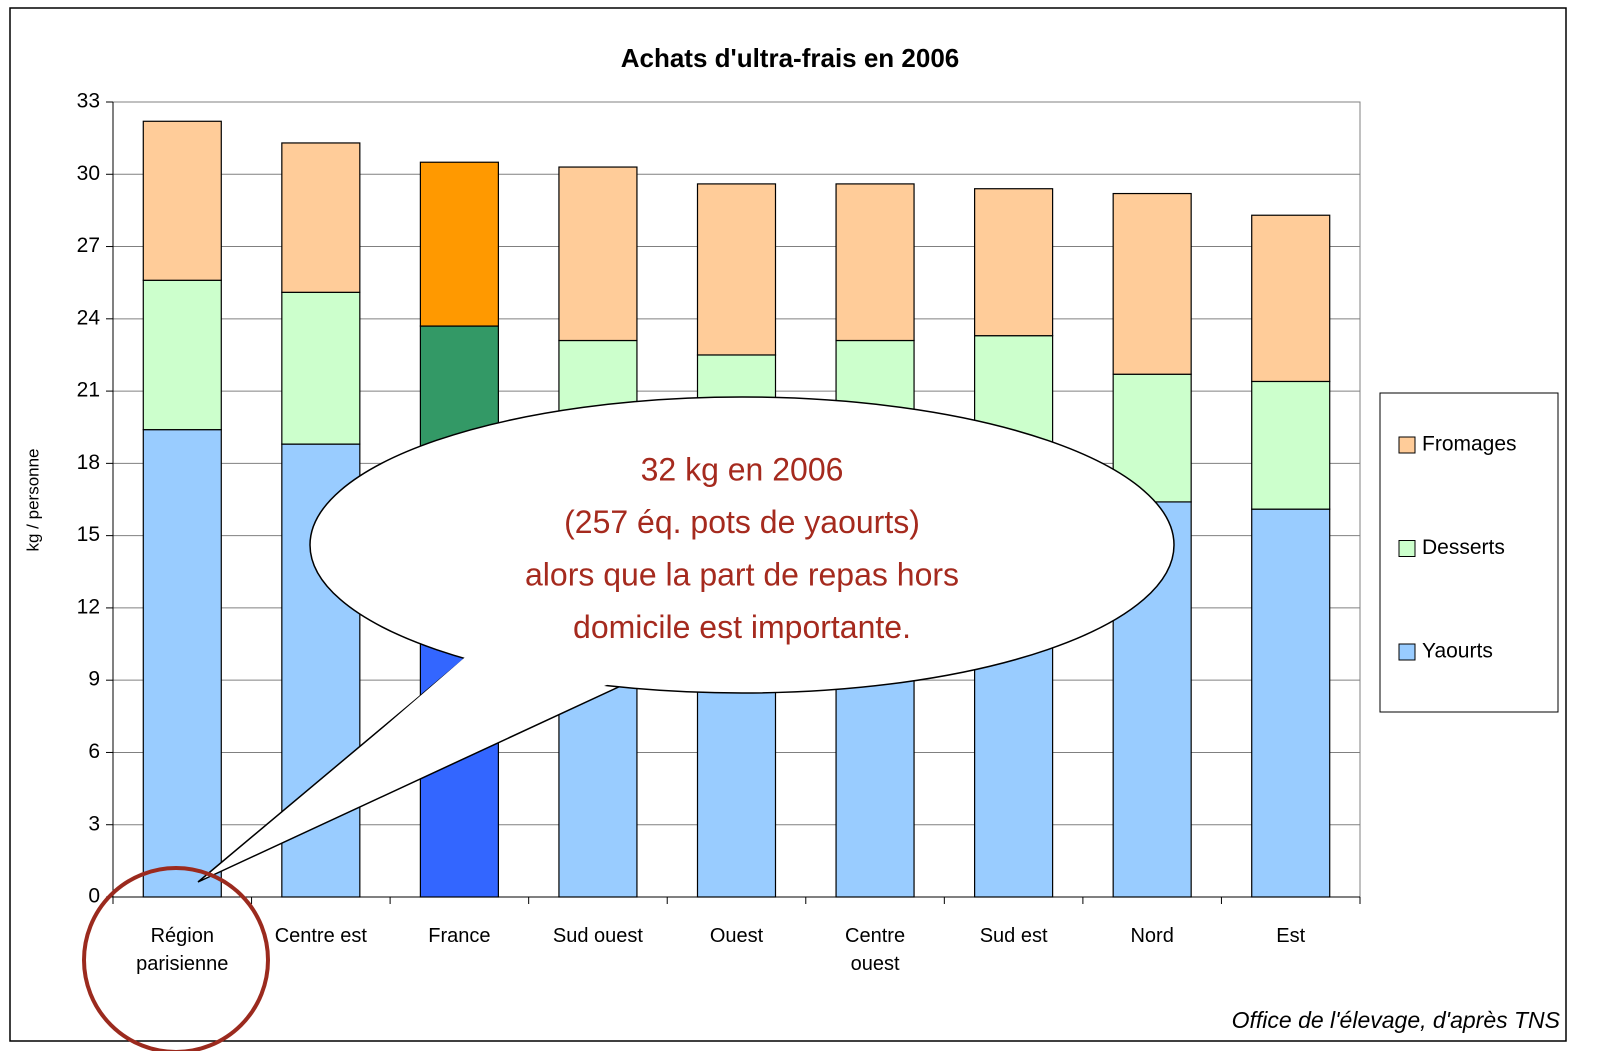 The image size is (1603, 1051). Describe the element at coordinates (94, 751) in the screenshot. I see `y-tick-label: 6` at that location.